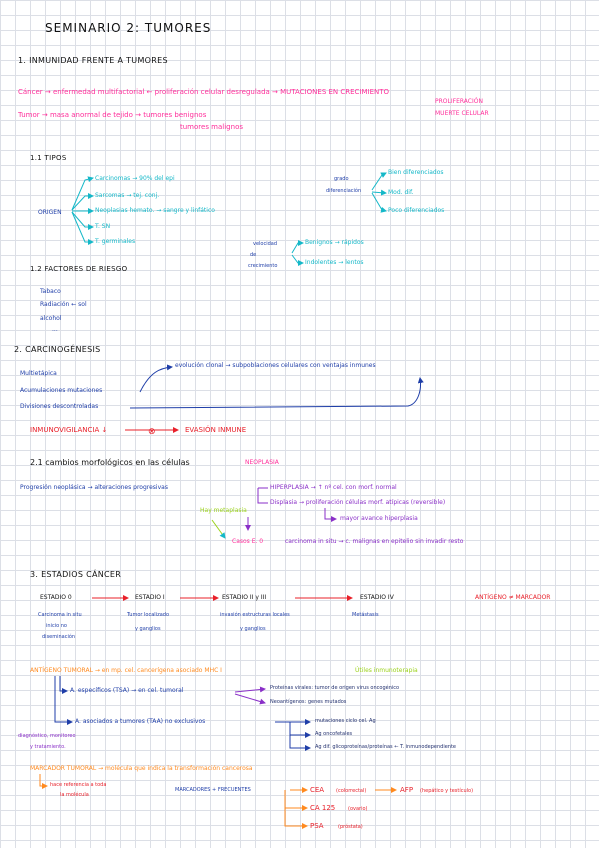  I want to click on casos-label: Casos E. 0, so click(248, 541).